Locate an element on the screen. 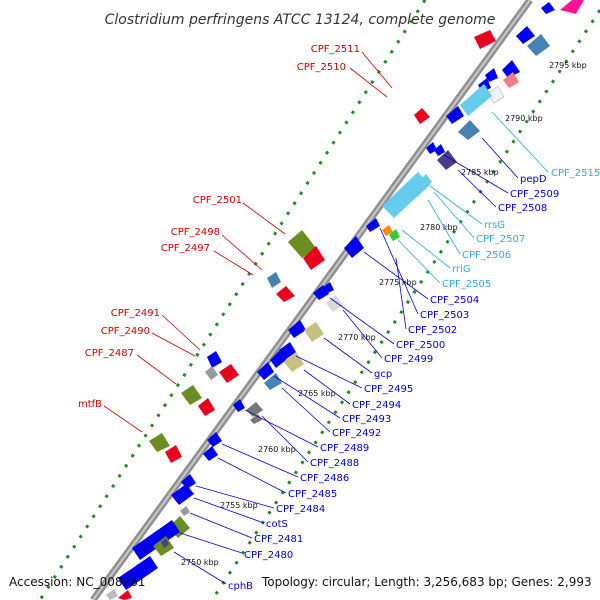 Image resolution: width=600 pixels, height=600 pixels. cds-reverse-cpf2508 is located at coordinates (447, 160).